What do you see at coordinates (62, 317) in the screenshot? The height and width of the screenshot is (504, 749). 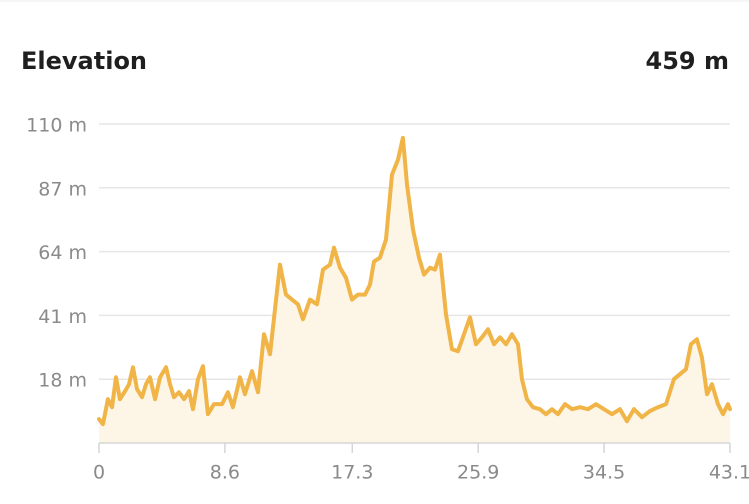 I see `y-tick-label: 41 m` at bounding box center [62, 317].